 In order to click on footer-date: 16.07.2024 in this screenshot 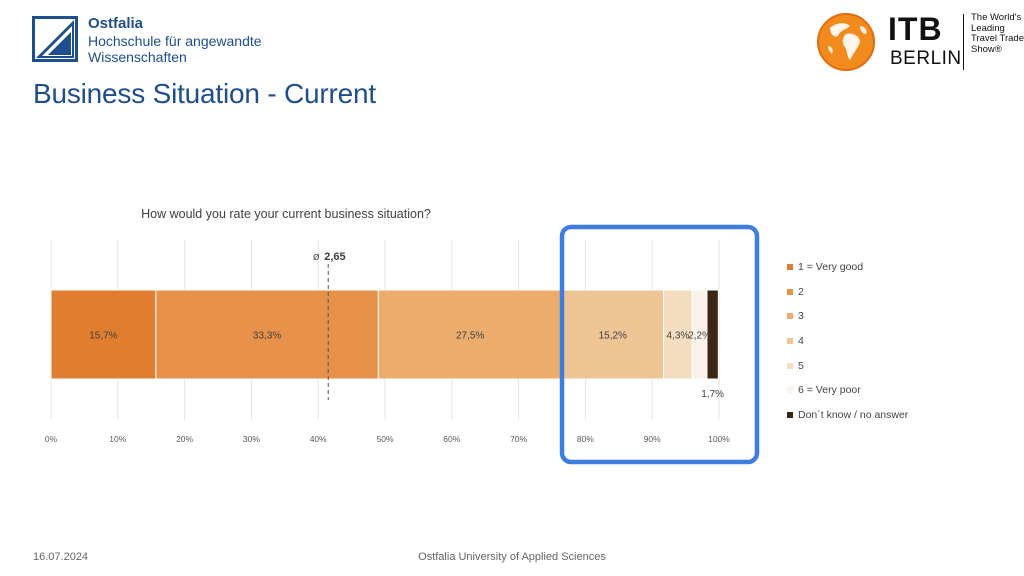, I will do `click(61, 557)`.